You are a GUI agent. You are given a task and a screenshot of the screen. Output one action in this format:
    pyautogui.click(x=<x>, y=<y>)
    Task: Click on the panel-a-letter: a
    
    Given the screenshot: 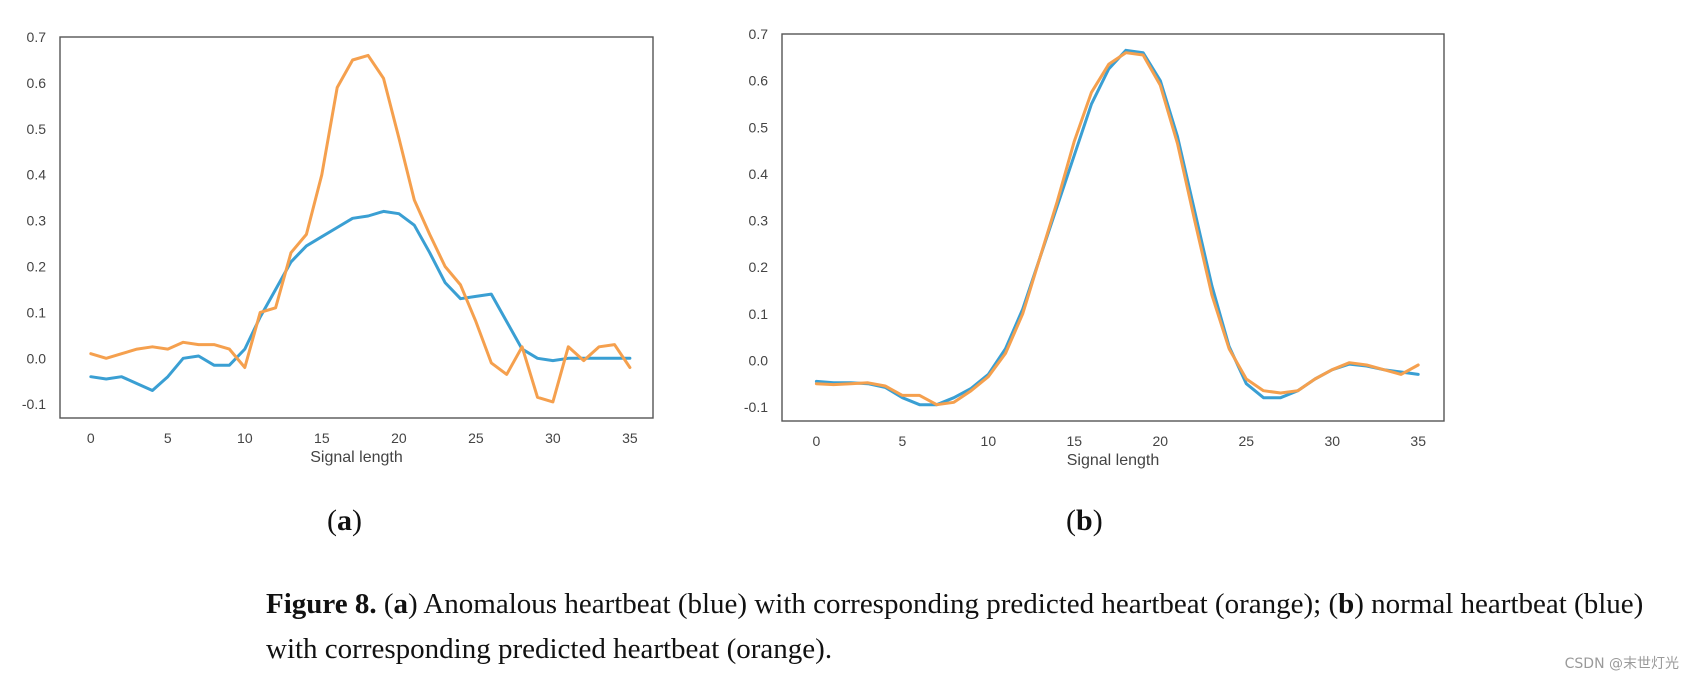 What is the action you would take?
    pyautogui.click(x=344, y=520)
    